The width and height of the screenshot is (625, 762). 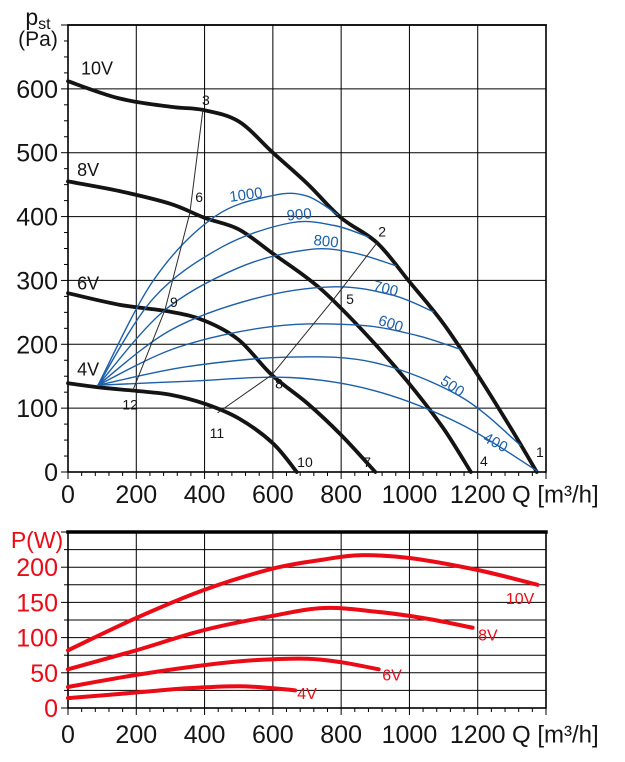 What do you see at coordinates (37, 603) in the screenshot?
I see `y-tick-label: 150` at bounding box center [37, 603].